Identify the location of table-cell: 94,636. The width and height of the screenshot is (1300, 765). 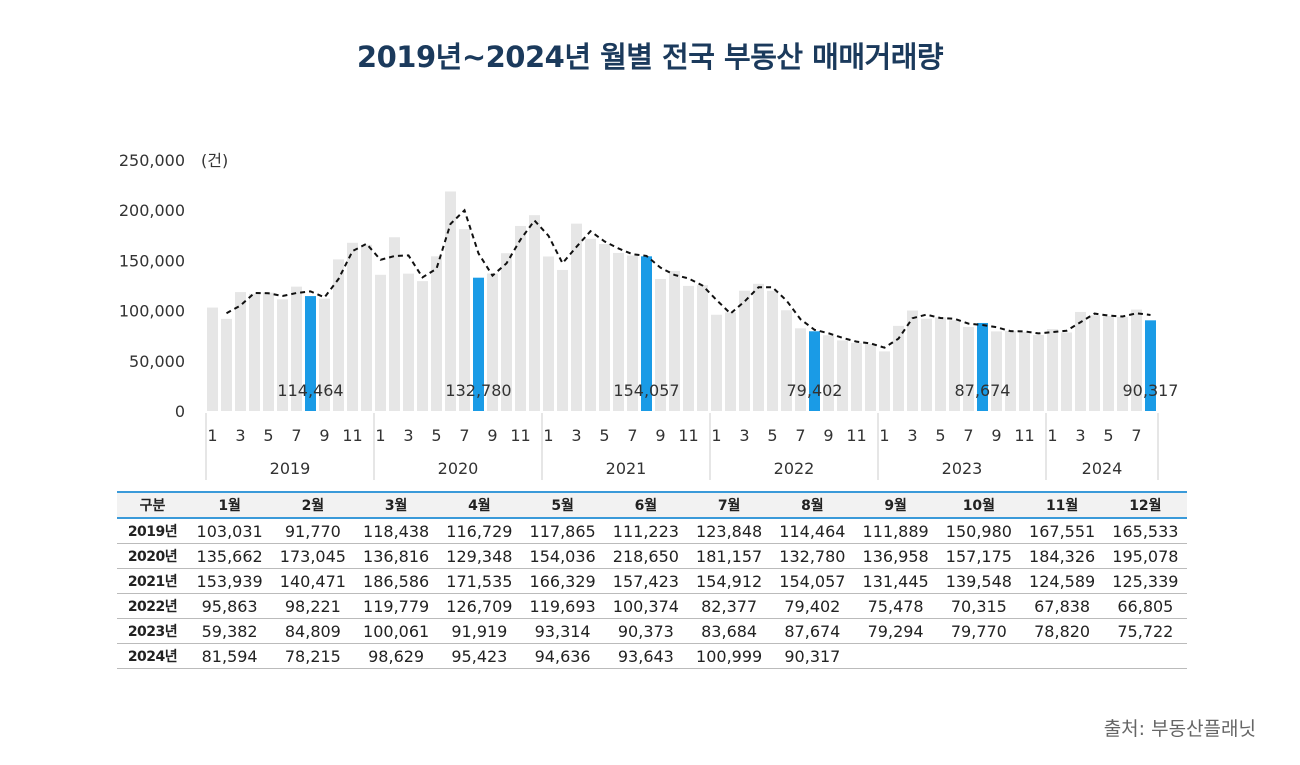
(563, 656).